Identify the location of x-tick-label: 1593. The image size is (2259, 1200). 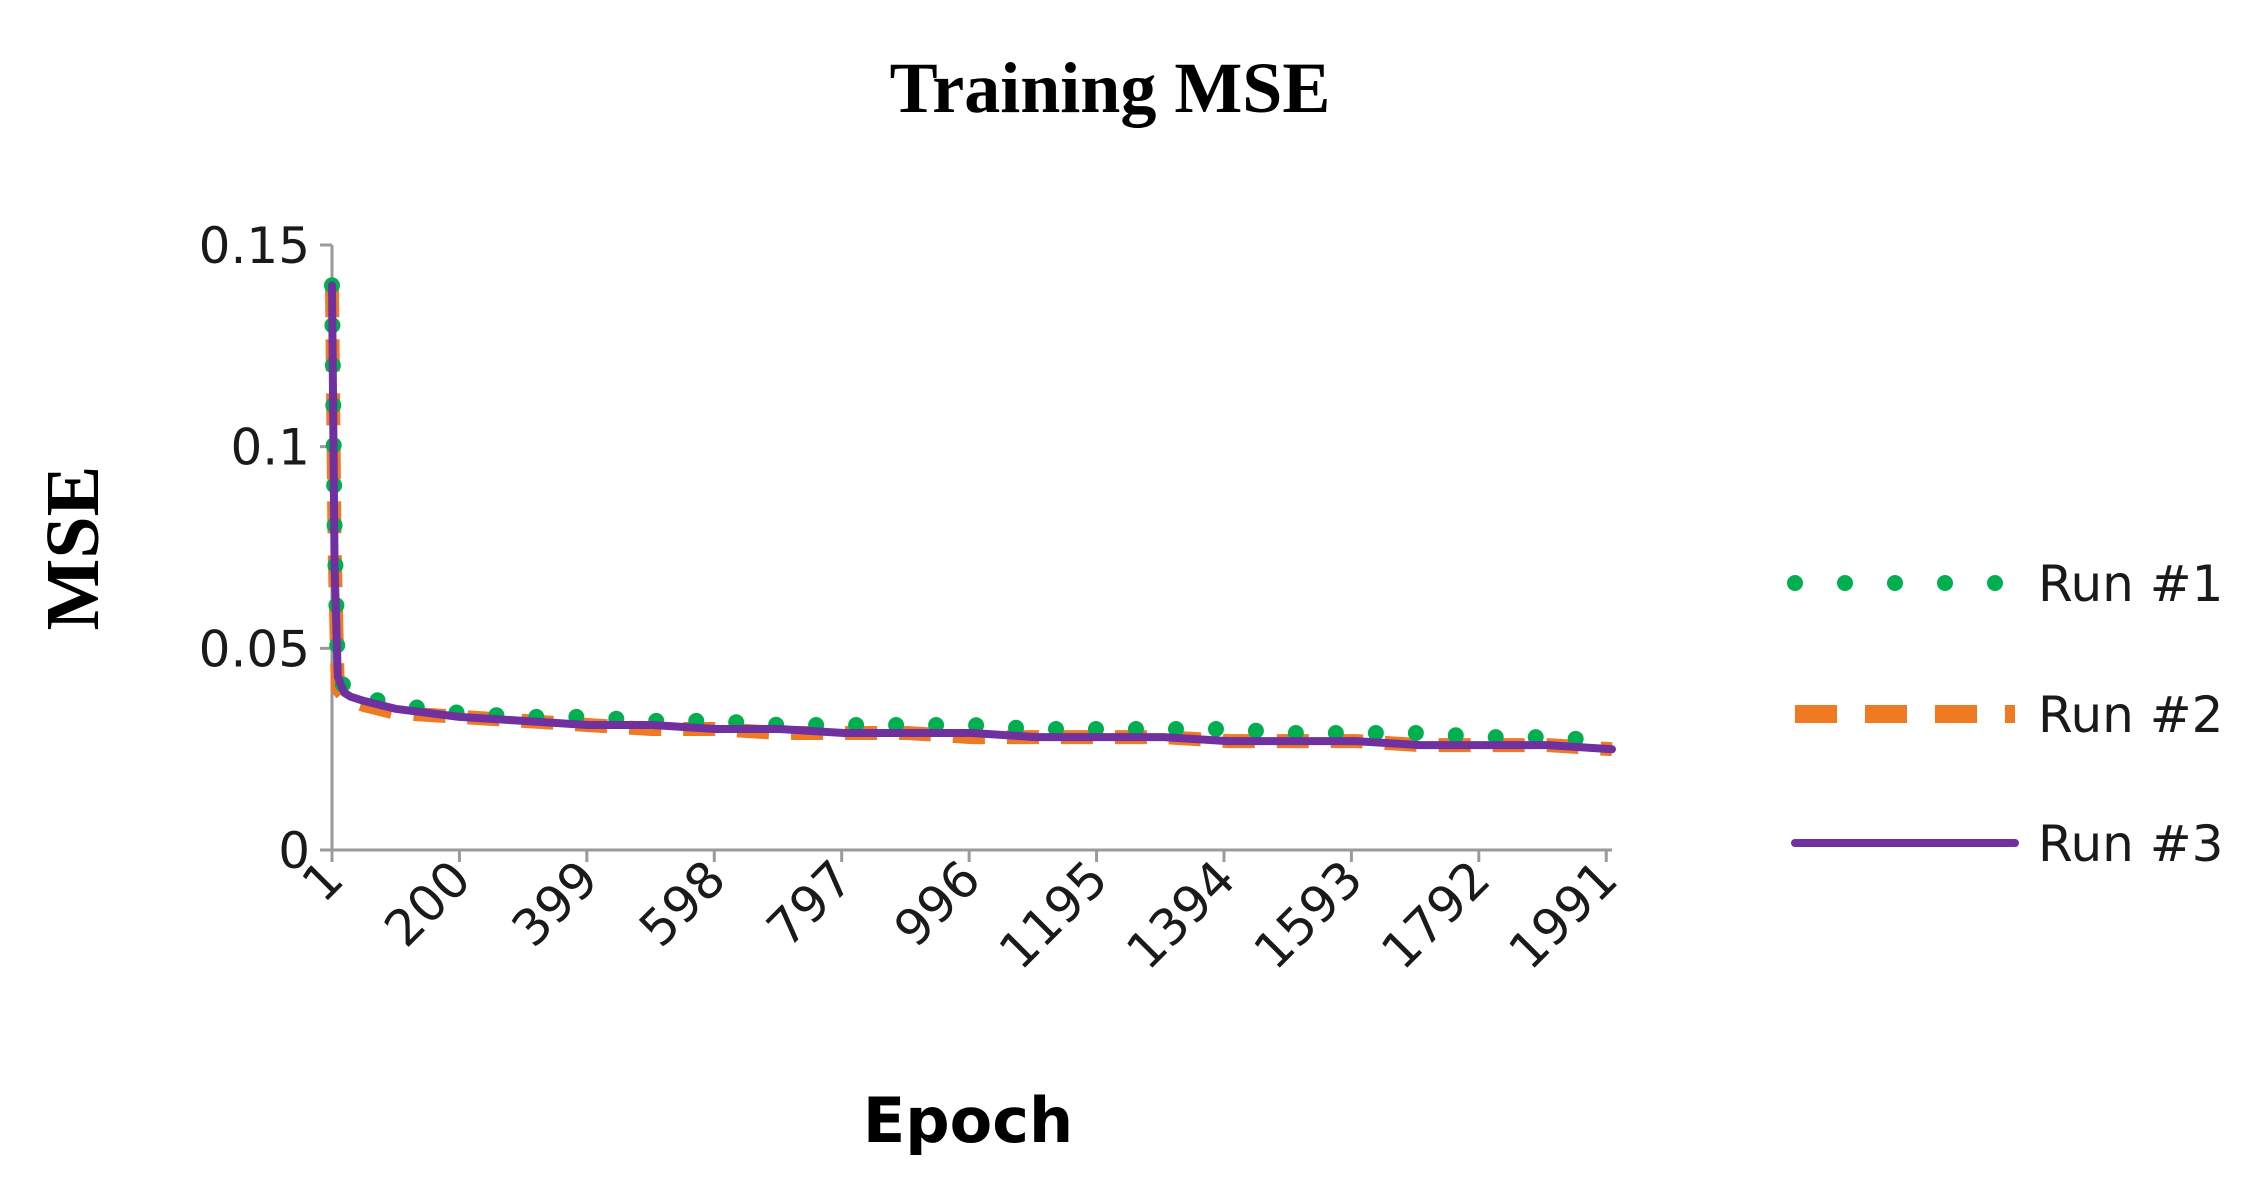
(1308, 914).